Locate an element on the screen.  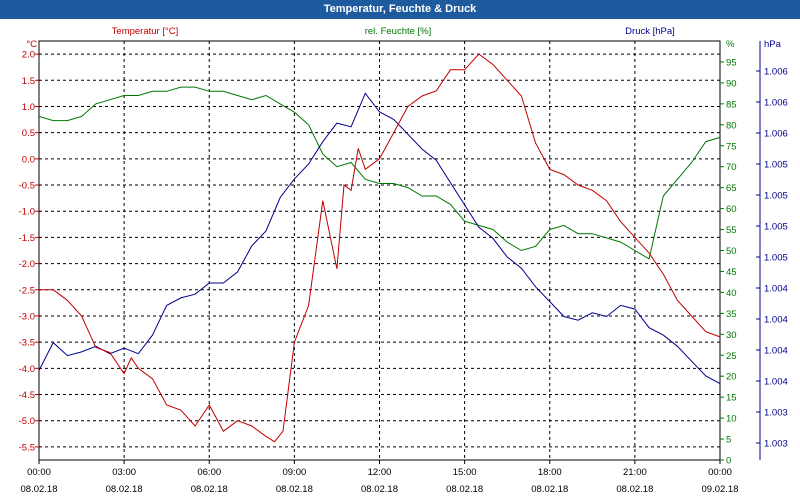
humidity-tick-label: 10 is located at coordinates (731, 419).